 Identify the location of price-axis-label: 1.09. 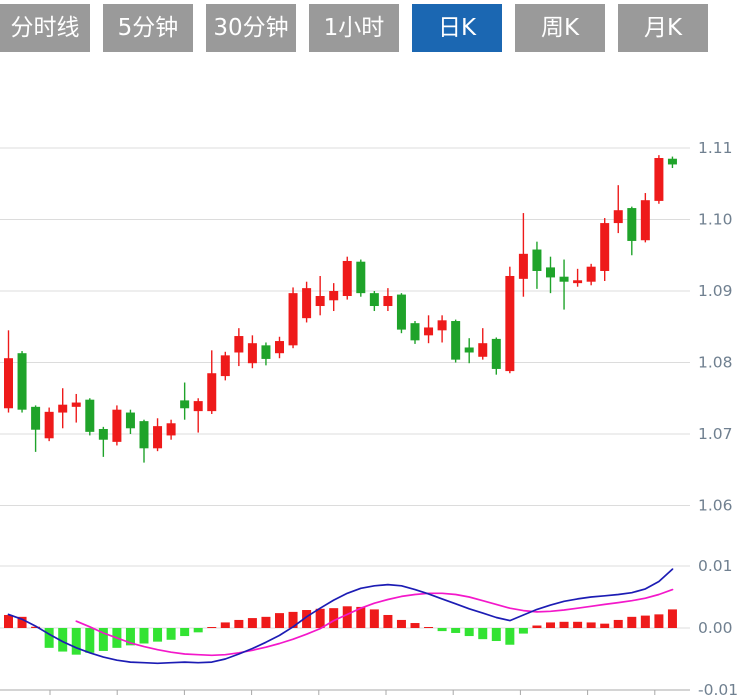
(715, 291).